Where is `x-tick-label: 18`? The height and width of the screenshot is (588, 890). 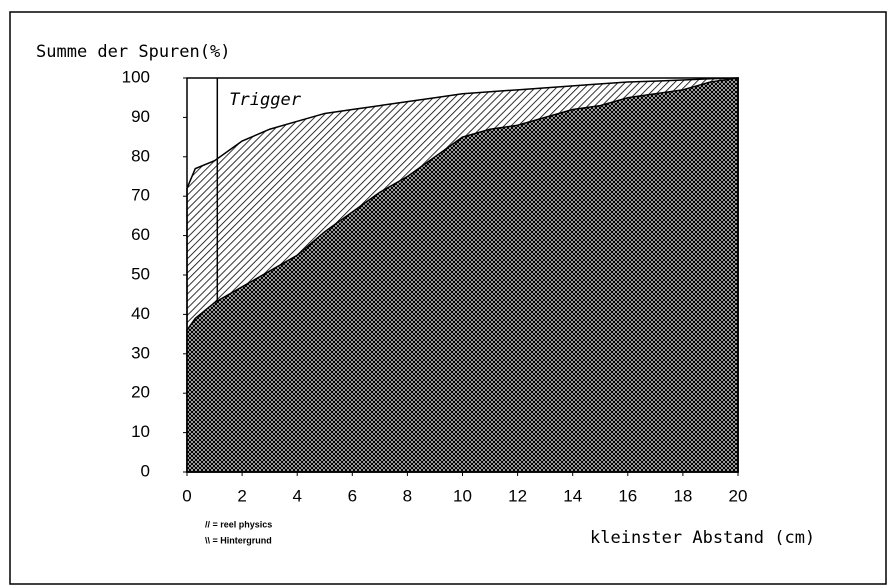 x-tick-label: 18 is located at coordinates (682, 495).